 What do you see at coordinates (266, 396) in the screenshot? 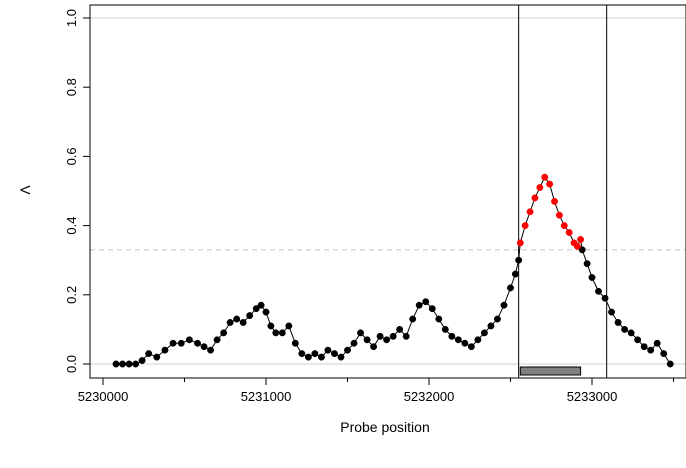
I see `x-tick-label: 5231000` at bounding box center [266, 396].